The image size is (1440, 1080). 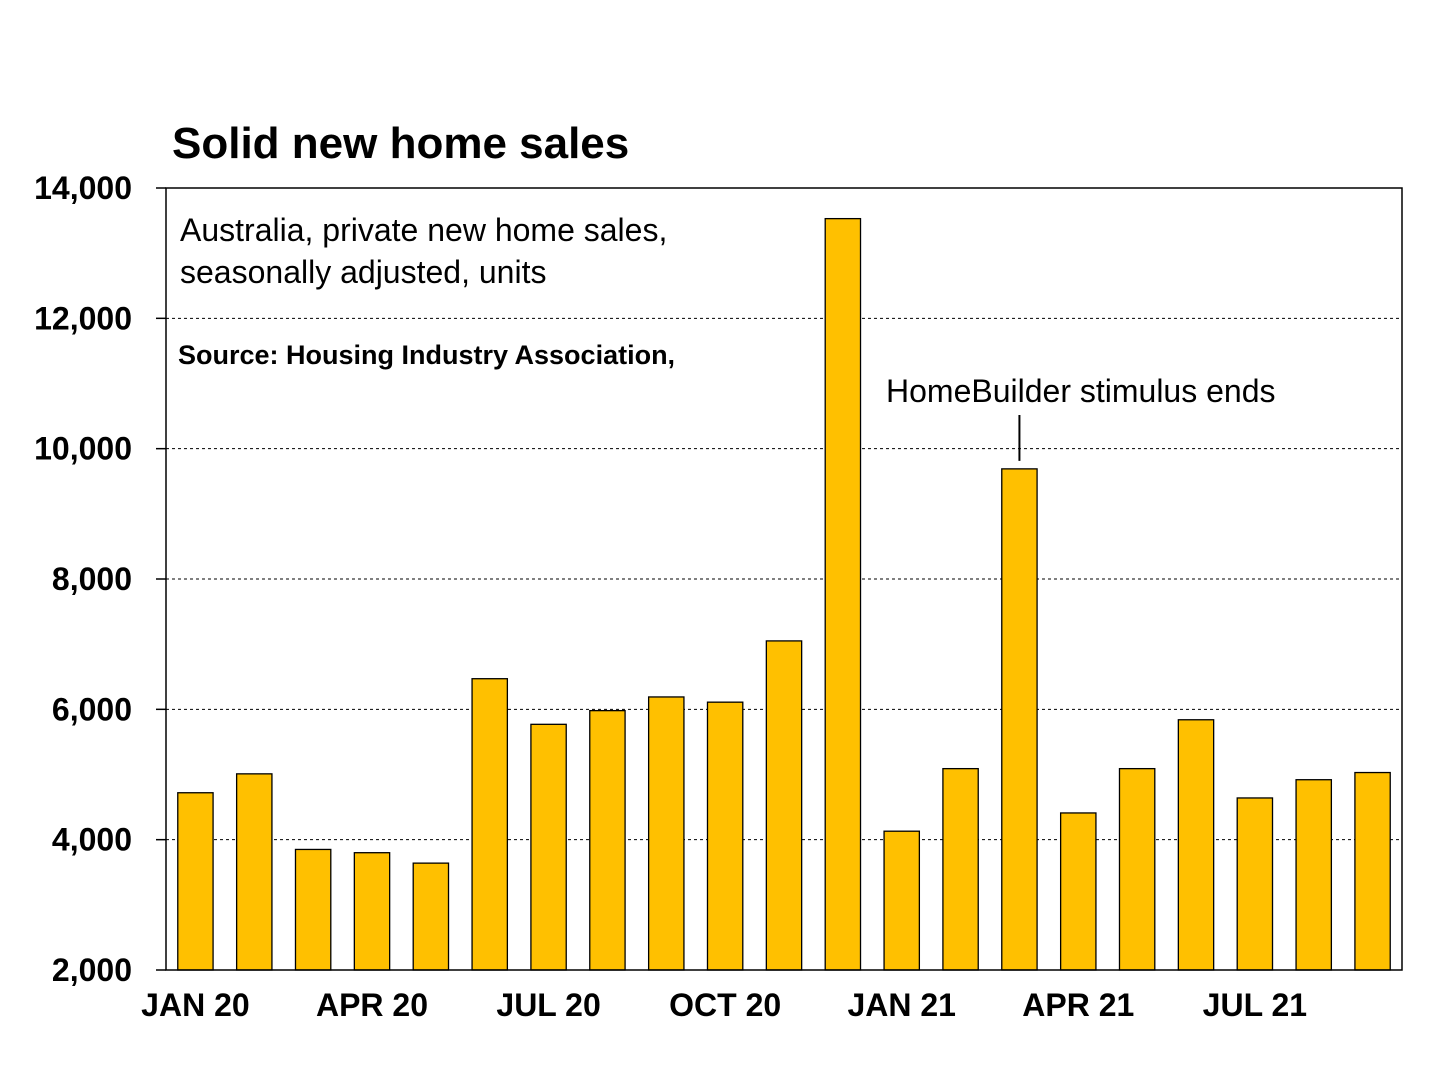 What do you see at coordinates (372, 1005) in the screenshot?
I see `x-tick-label: APR 20` at bounding box center [372, 1005].